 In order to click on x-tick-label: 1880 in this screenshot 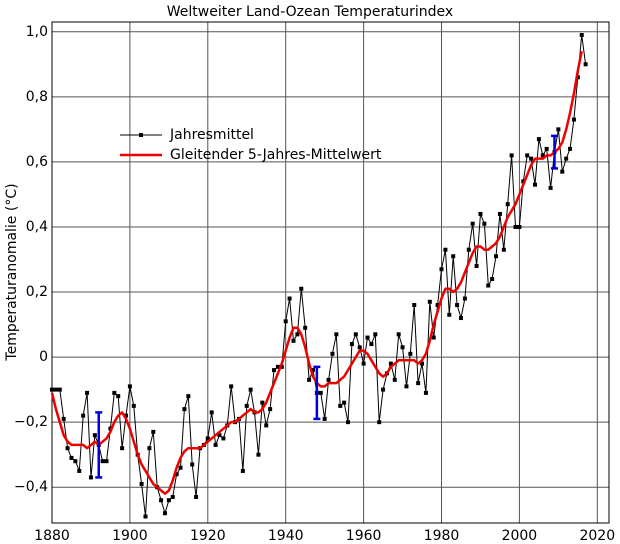, I will do `click(52, 536)`.